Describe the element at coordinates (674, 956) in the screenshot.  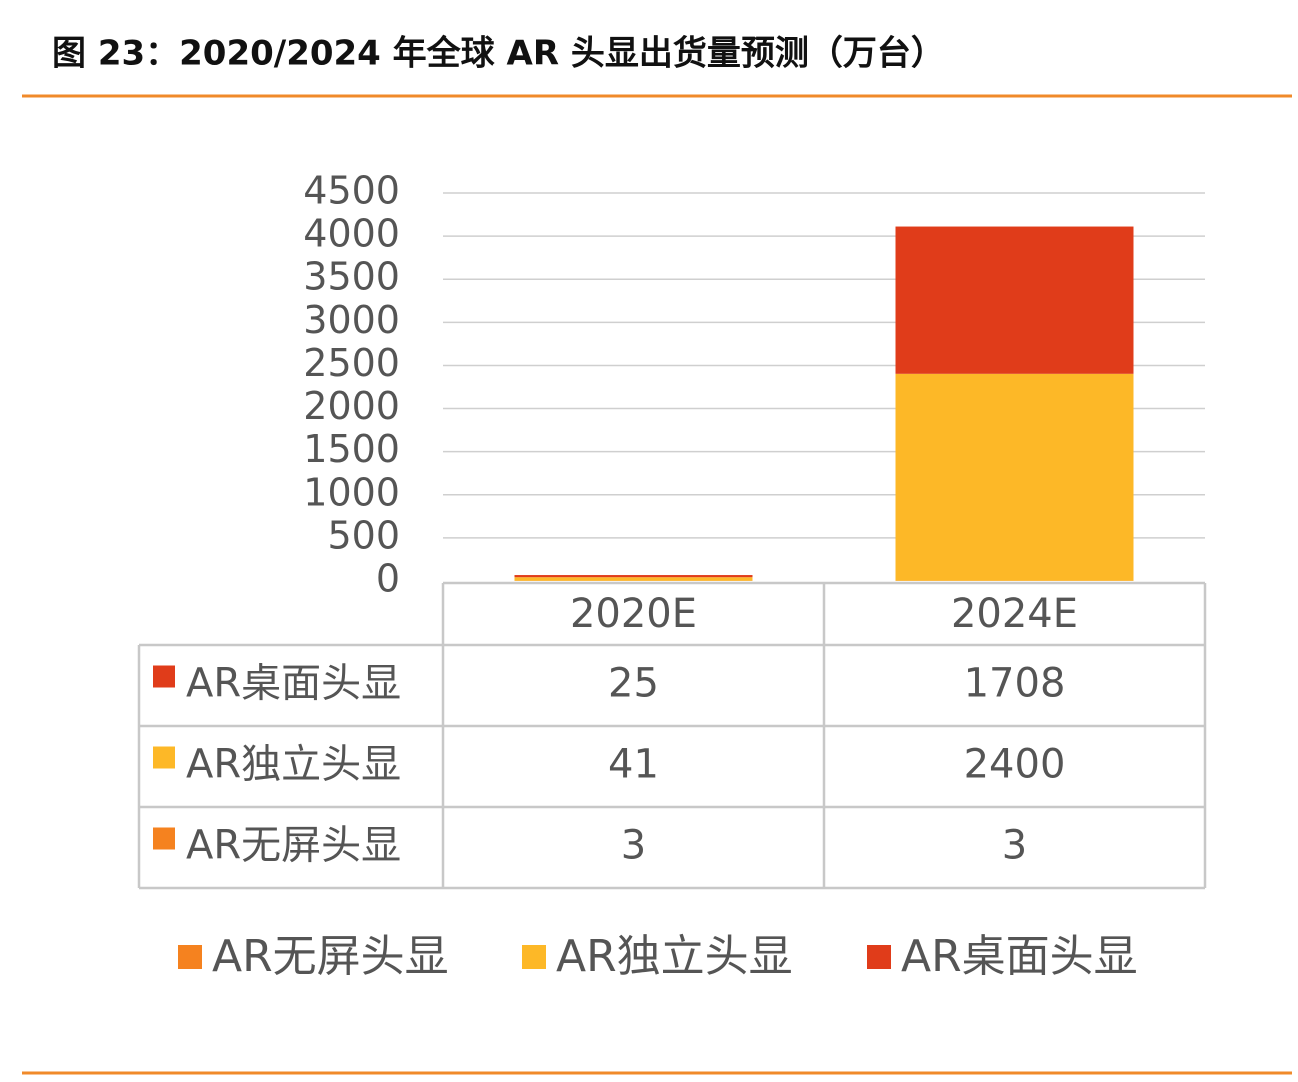
I see `legend-label: AR独立头显` at that location.